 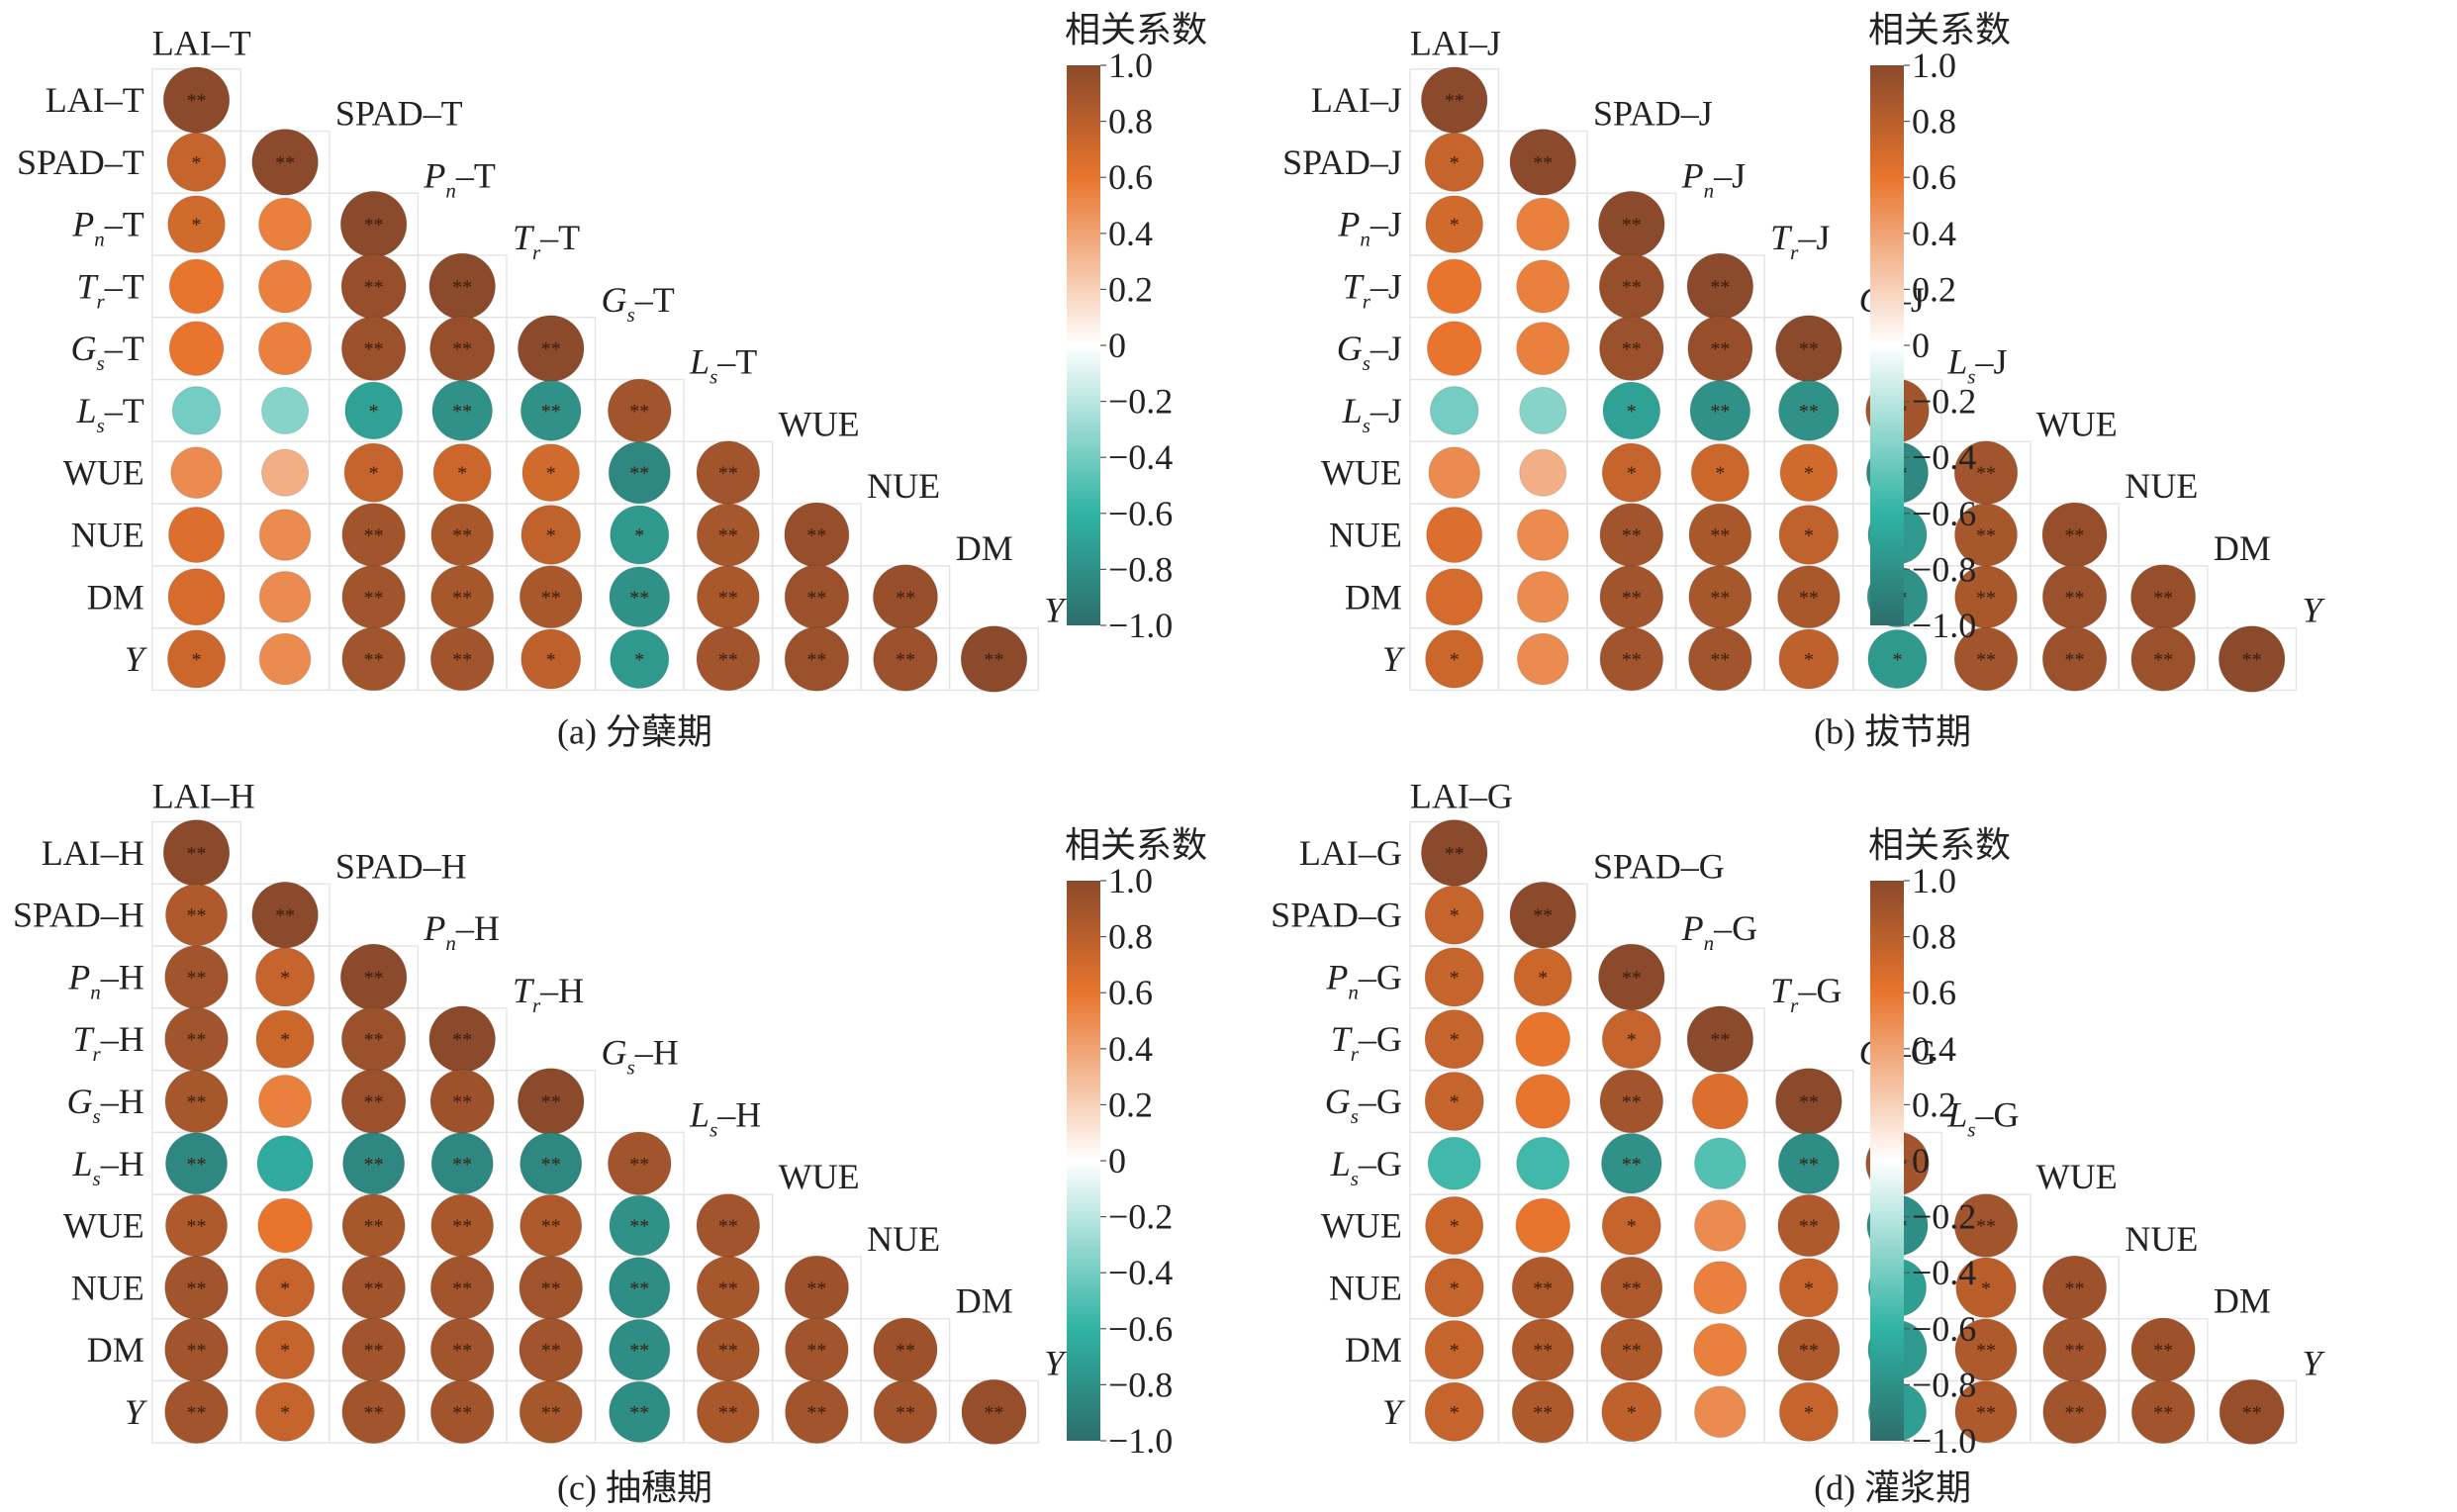 What do you see at coordinates (638, 304) in the screenshot?
I see `diagonal-label: Gs–T` at bounding box center [638, 304].